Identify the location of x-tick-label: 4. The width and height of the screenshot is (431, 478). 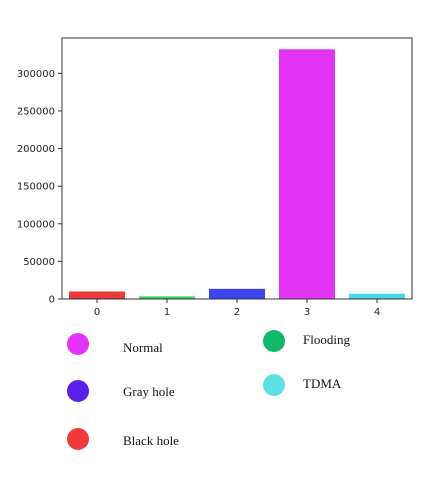
(377, 312).